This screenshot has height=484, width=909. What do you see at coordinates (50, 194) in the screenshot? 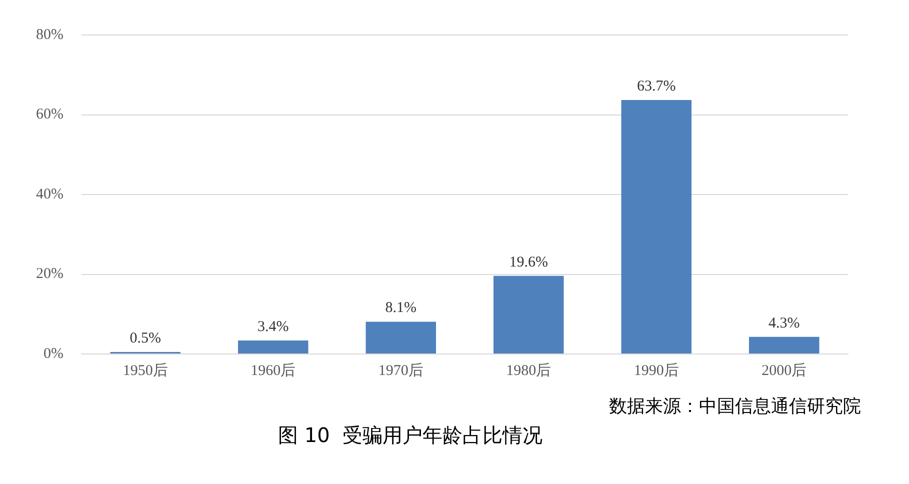
I see `y-tick-label: 40%` at bounding box center [50, 194].